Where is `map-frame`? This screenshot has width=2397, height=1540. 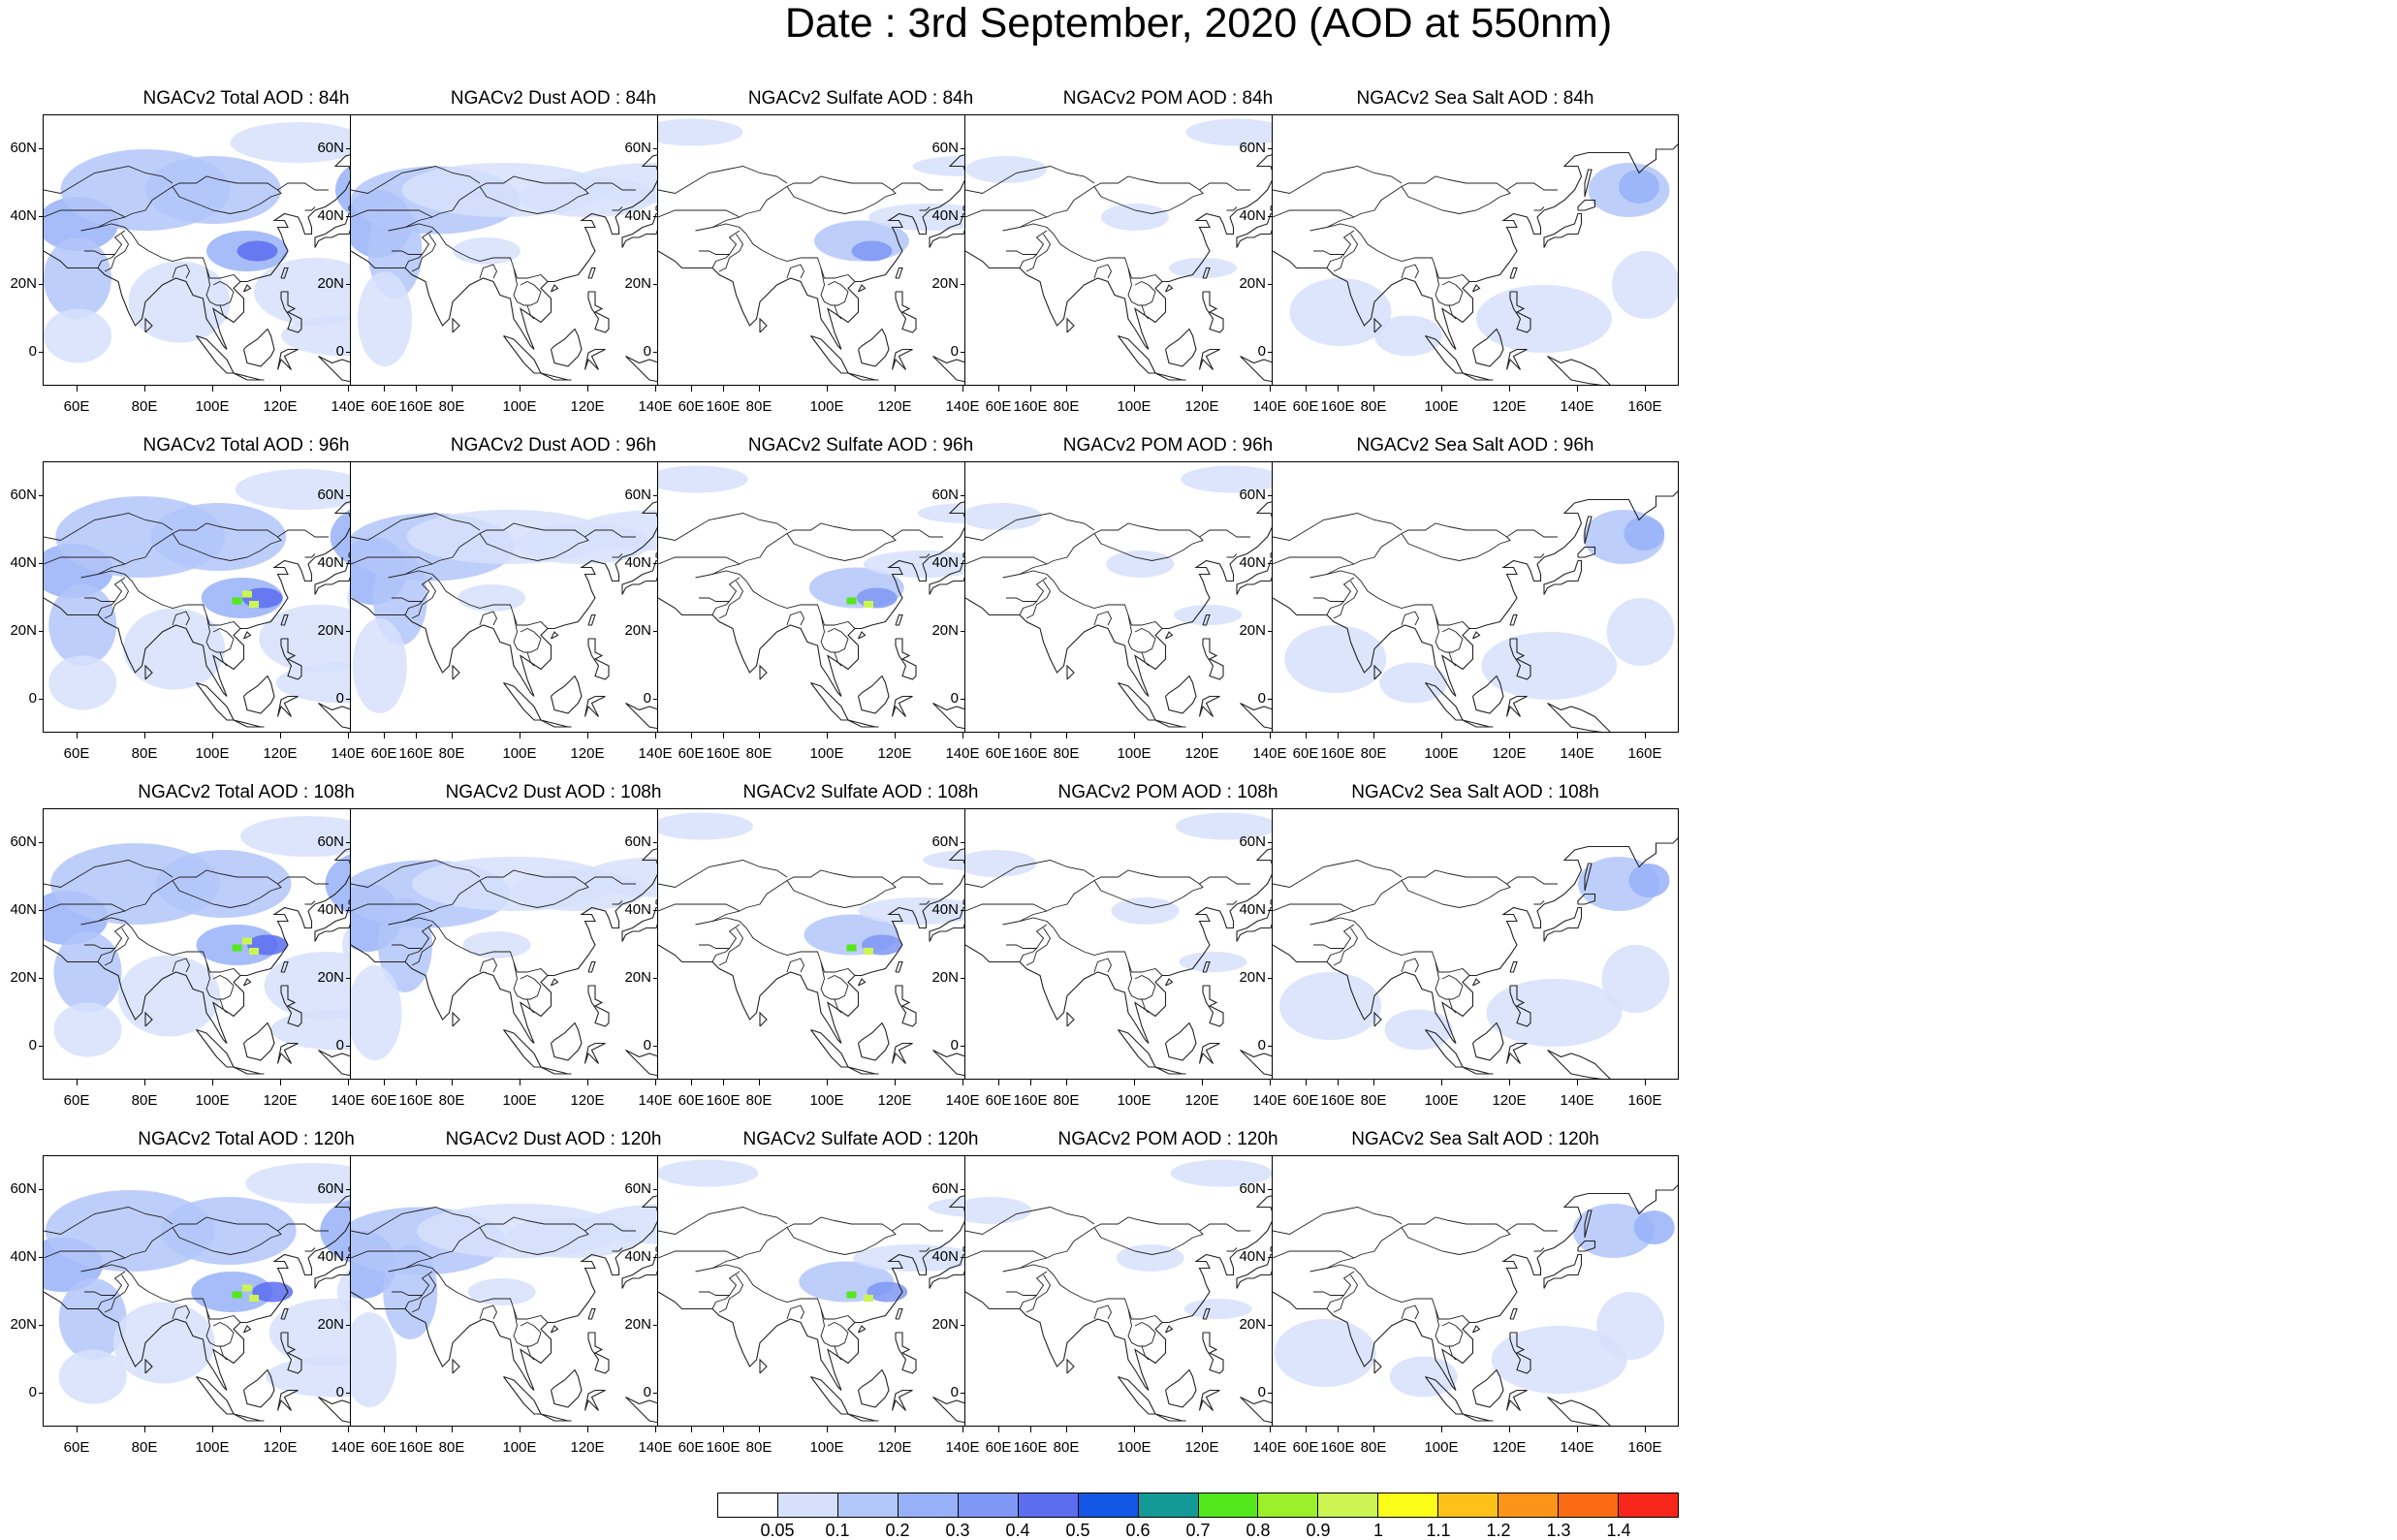
map-frame is located at coordinates (553, 597).